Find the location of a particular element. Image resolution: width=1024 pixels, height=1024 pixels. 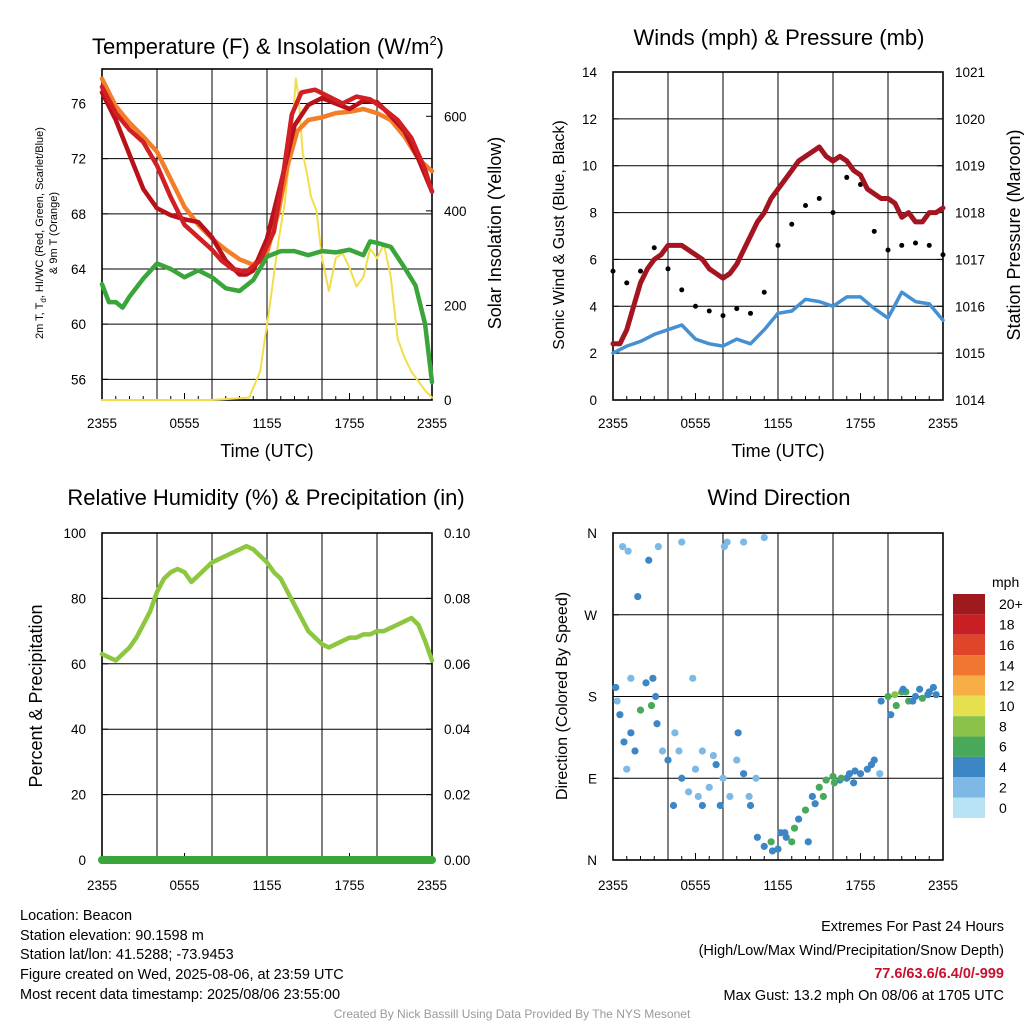

temp-xtick-label: 0555 is located at coordinates (184, 423).